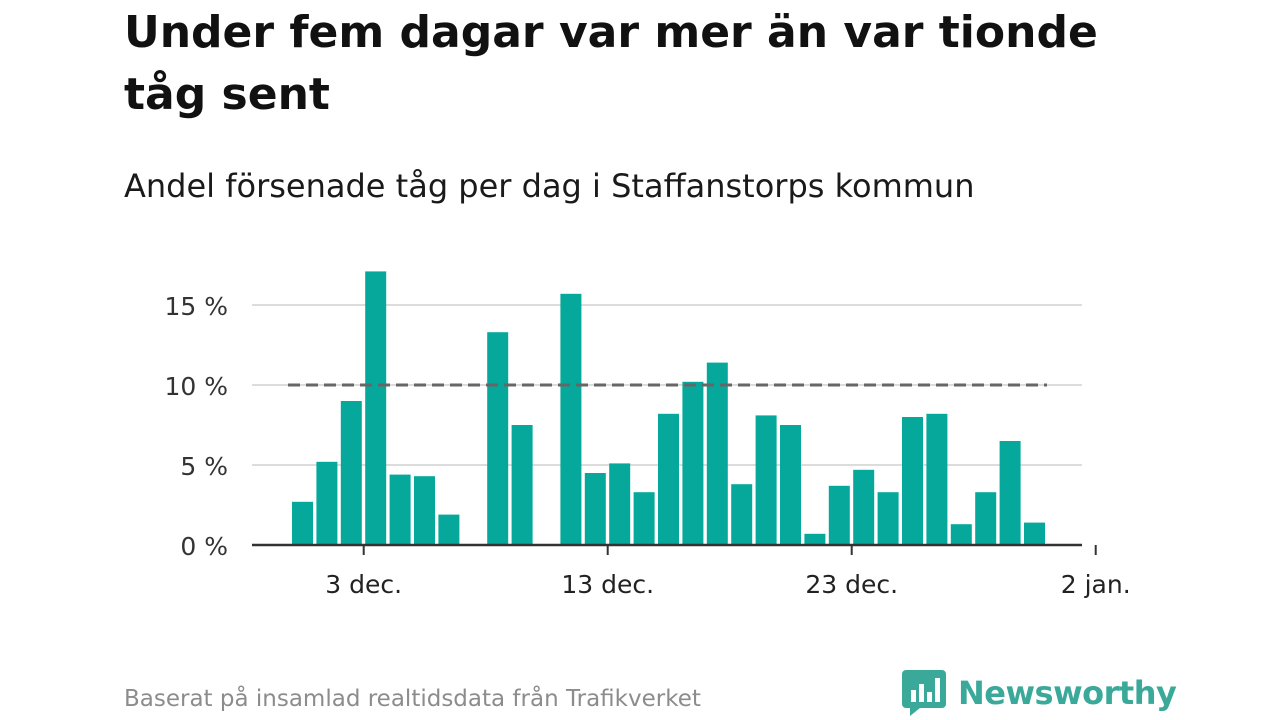 Image resolution: width=1280 pixels, height=720 pixels. Describe the element at coordinates (924, 693) in the screenshot. I see `newsworthy-logo-icon` at that location.